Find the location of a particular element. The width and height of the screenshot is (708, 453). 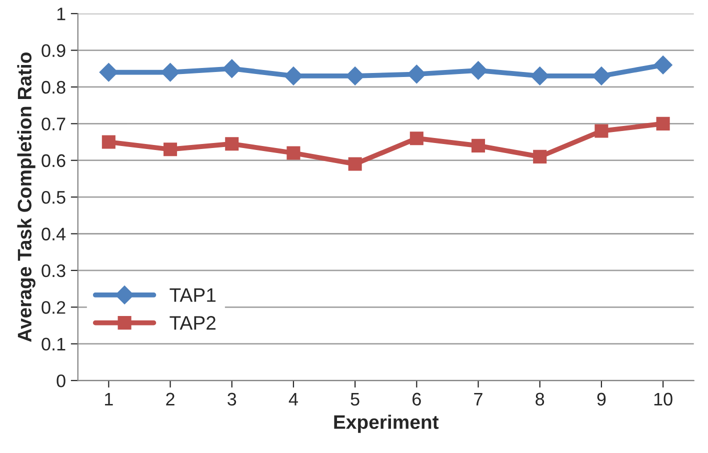

x-tick-label: 4 is located at coordinates (293, 399).